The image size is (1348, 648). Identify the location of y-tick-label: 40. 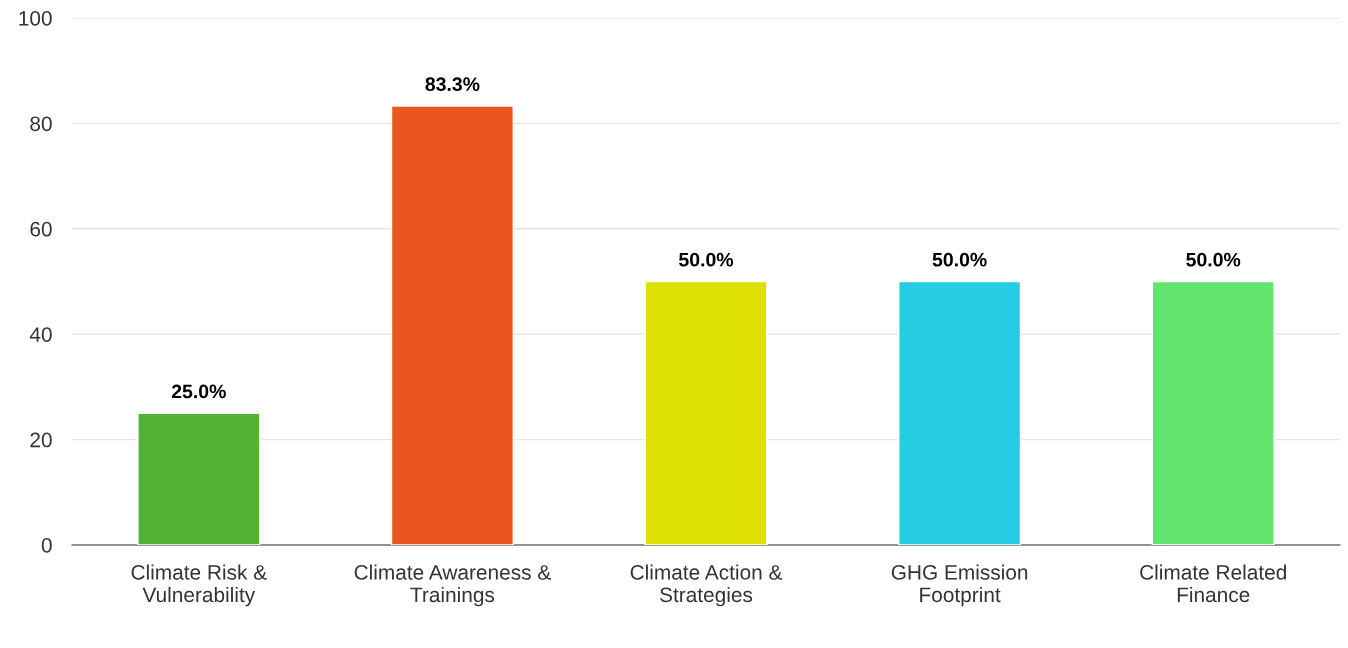
(40, 334).